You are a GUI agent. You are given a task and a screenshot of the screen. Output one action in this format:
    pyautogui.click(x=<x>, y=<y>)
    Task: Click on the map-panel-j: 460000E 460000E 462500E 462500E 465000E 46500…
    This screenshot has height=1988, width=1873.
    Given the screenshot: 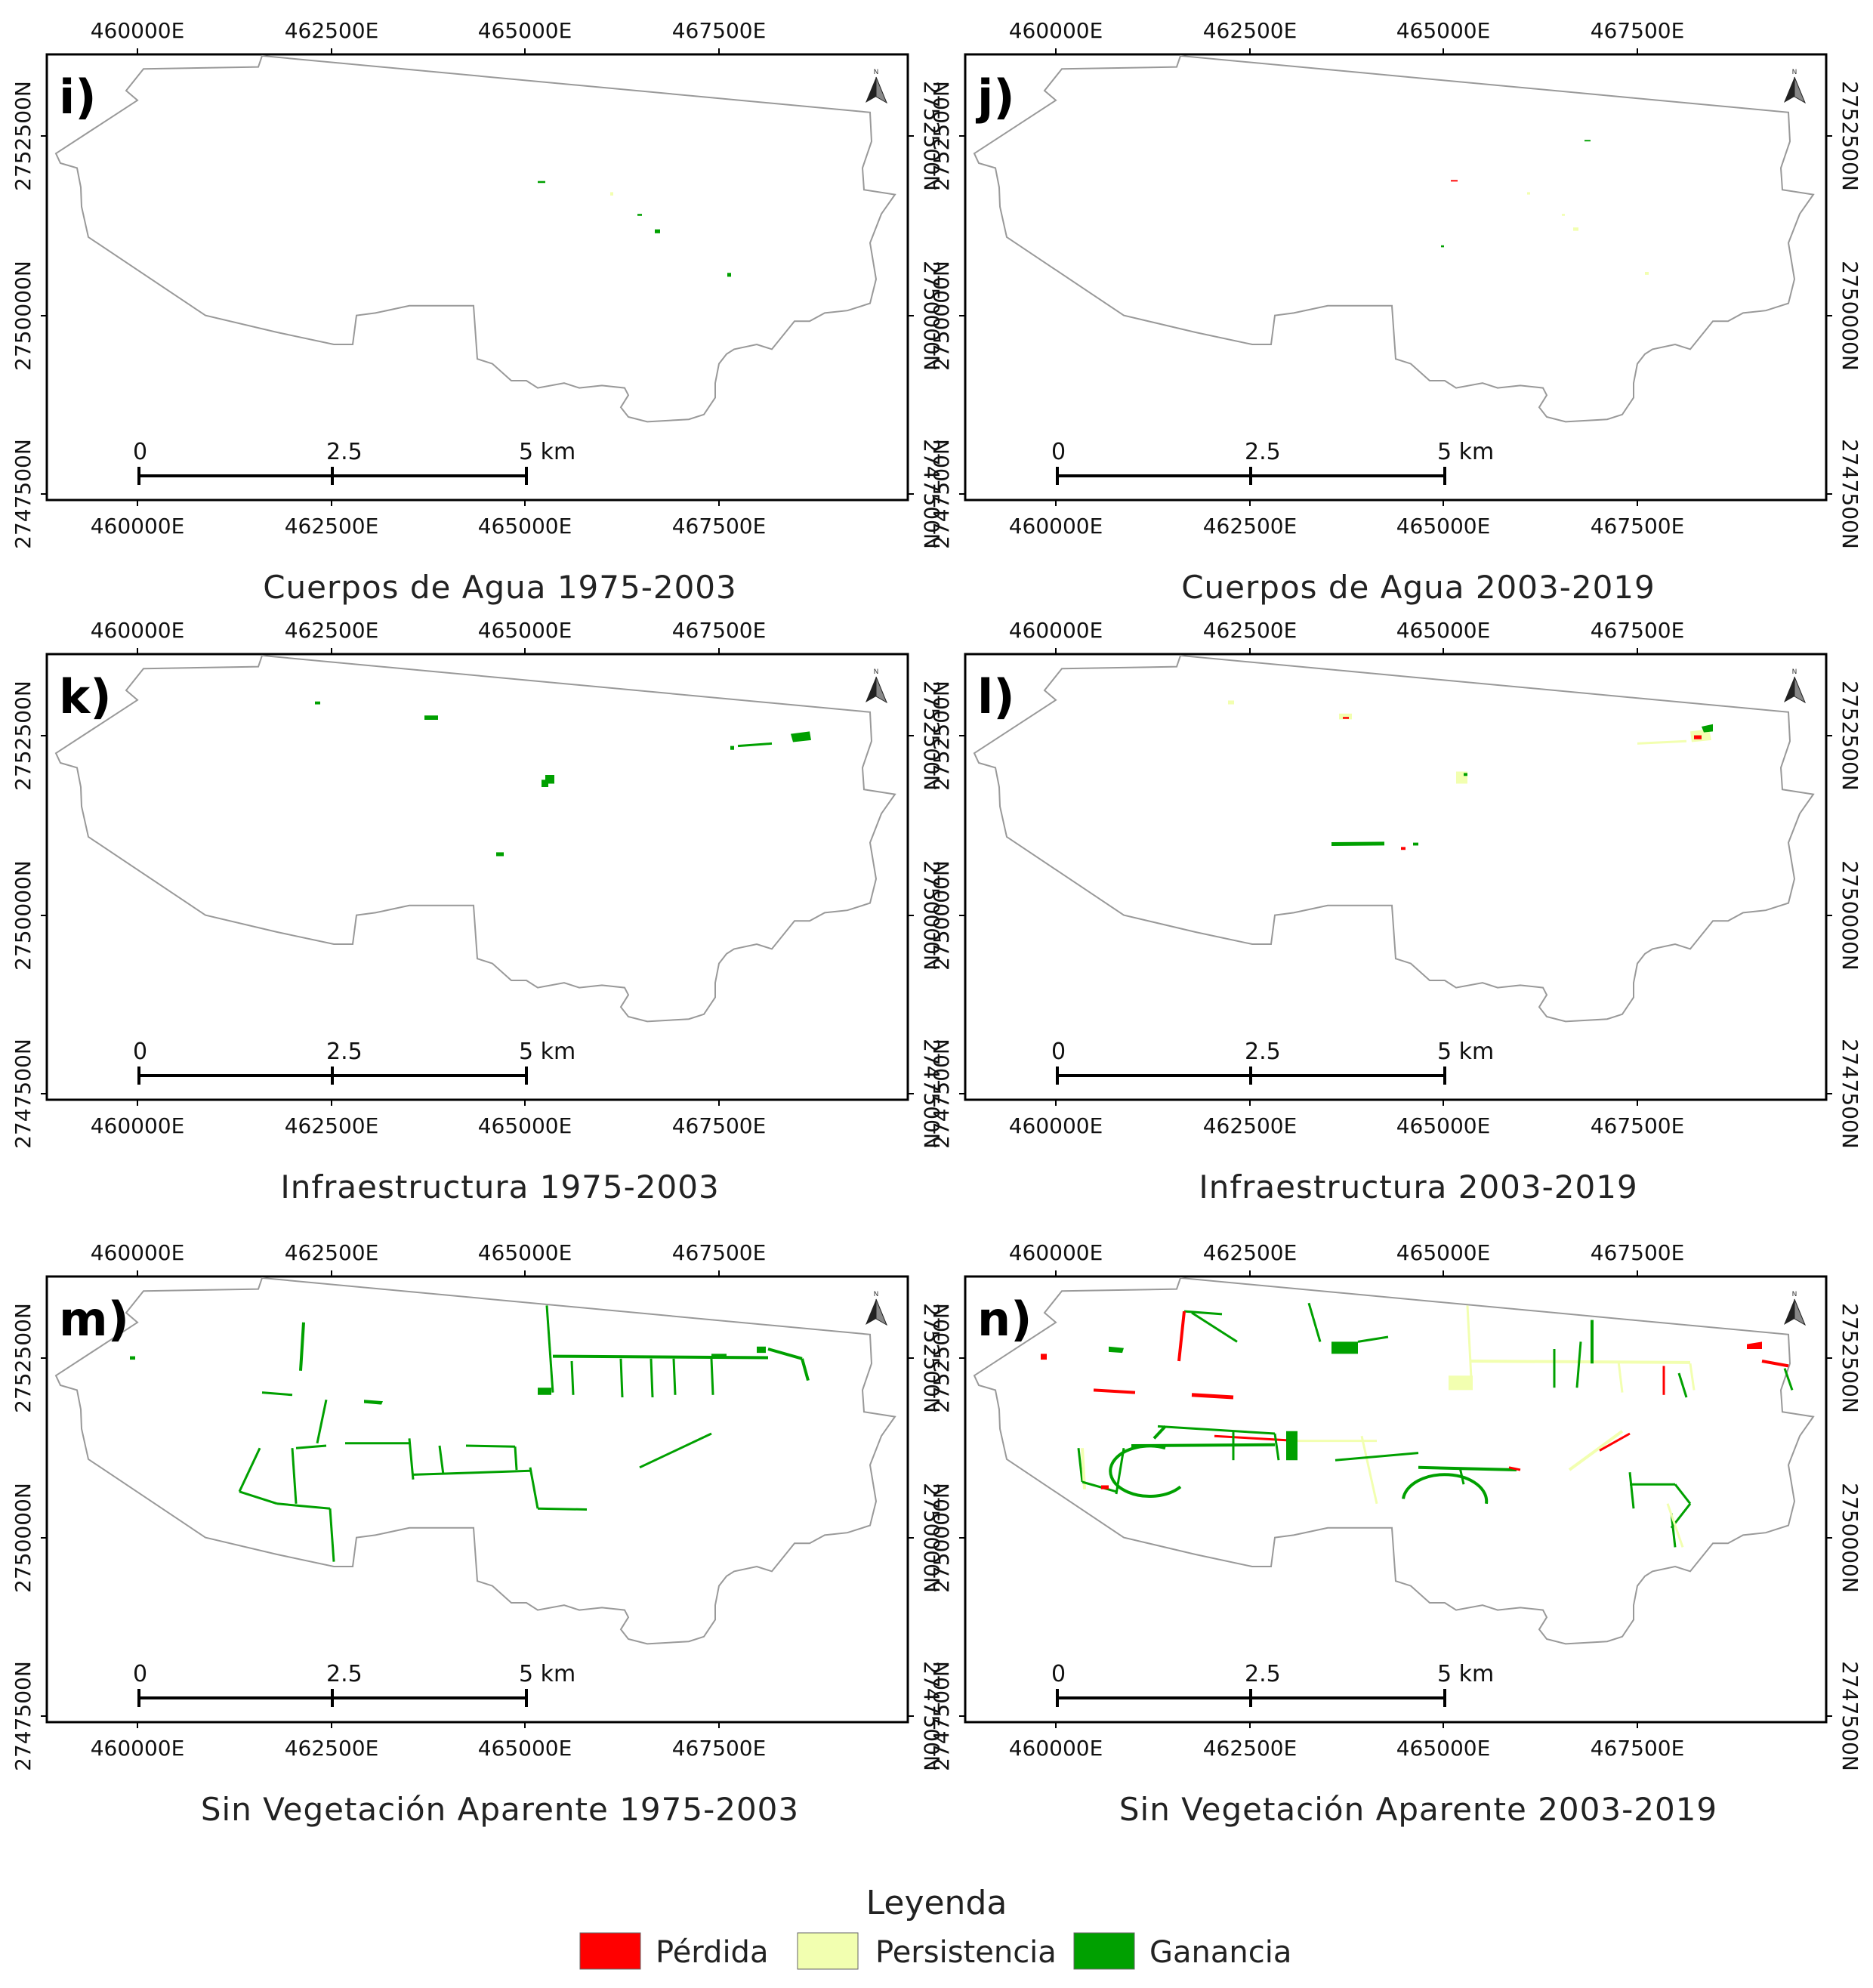 What is the action you would take?
    pyautogui.click(x=1395, y=312)
    